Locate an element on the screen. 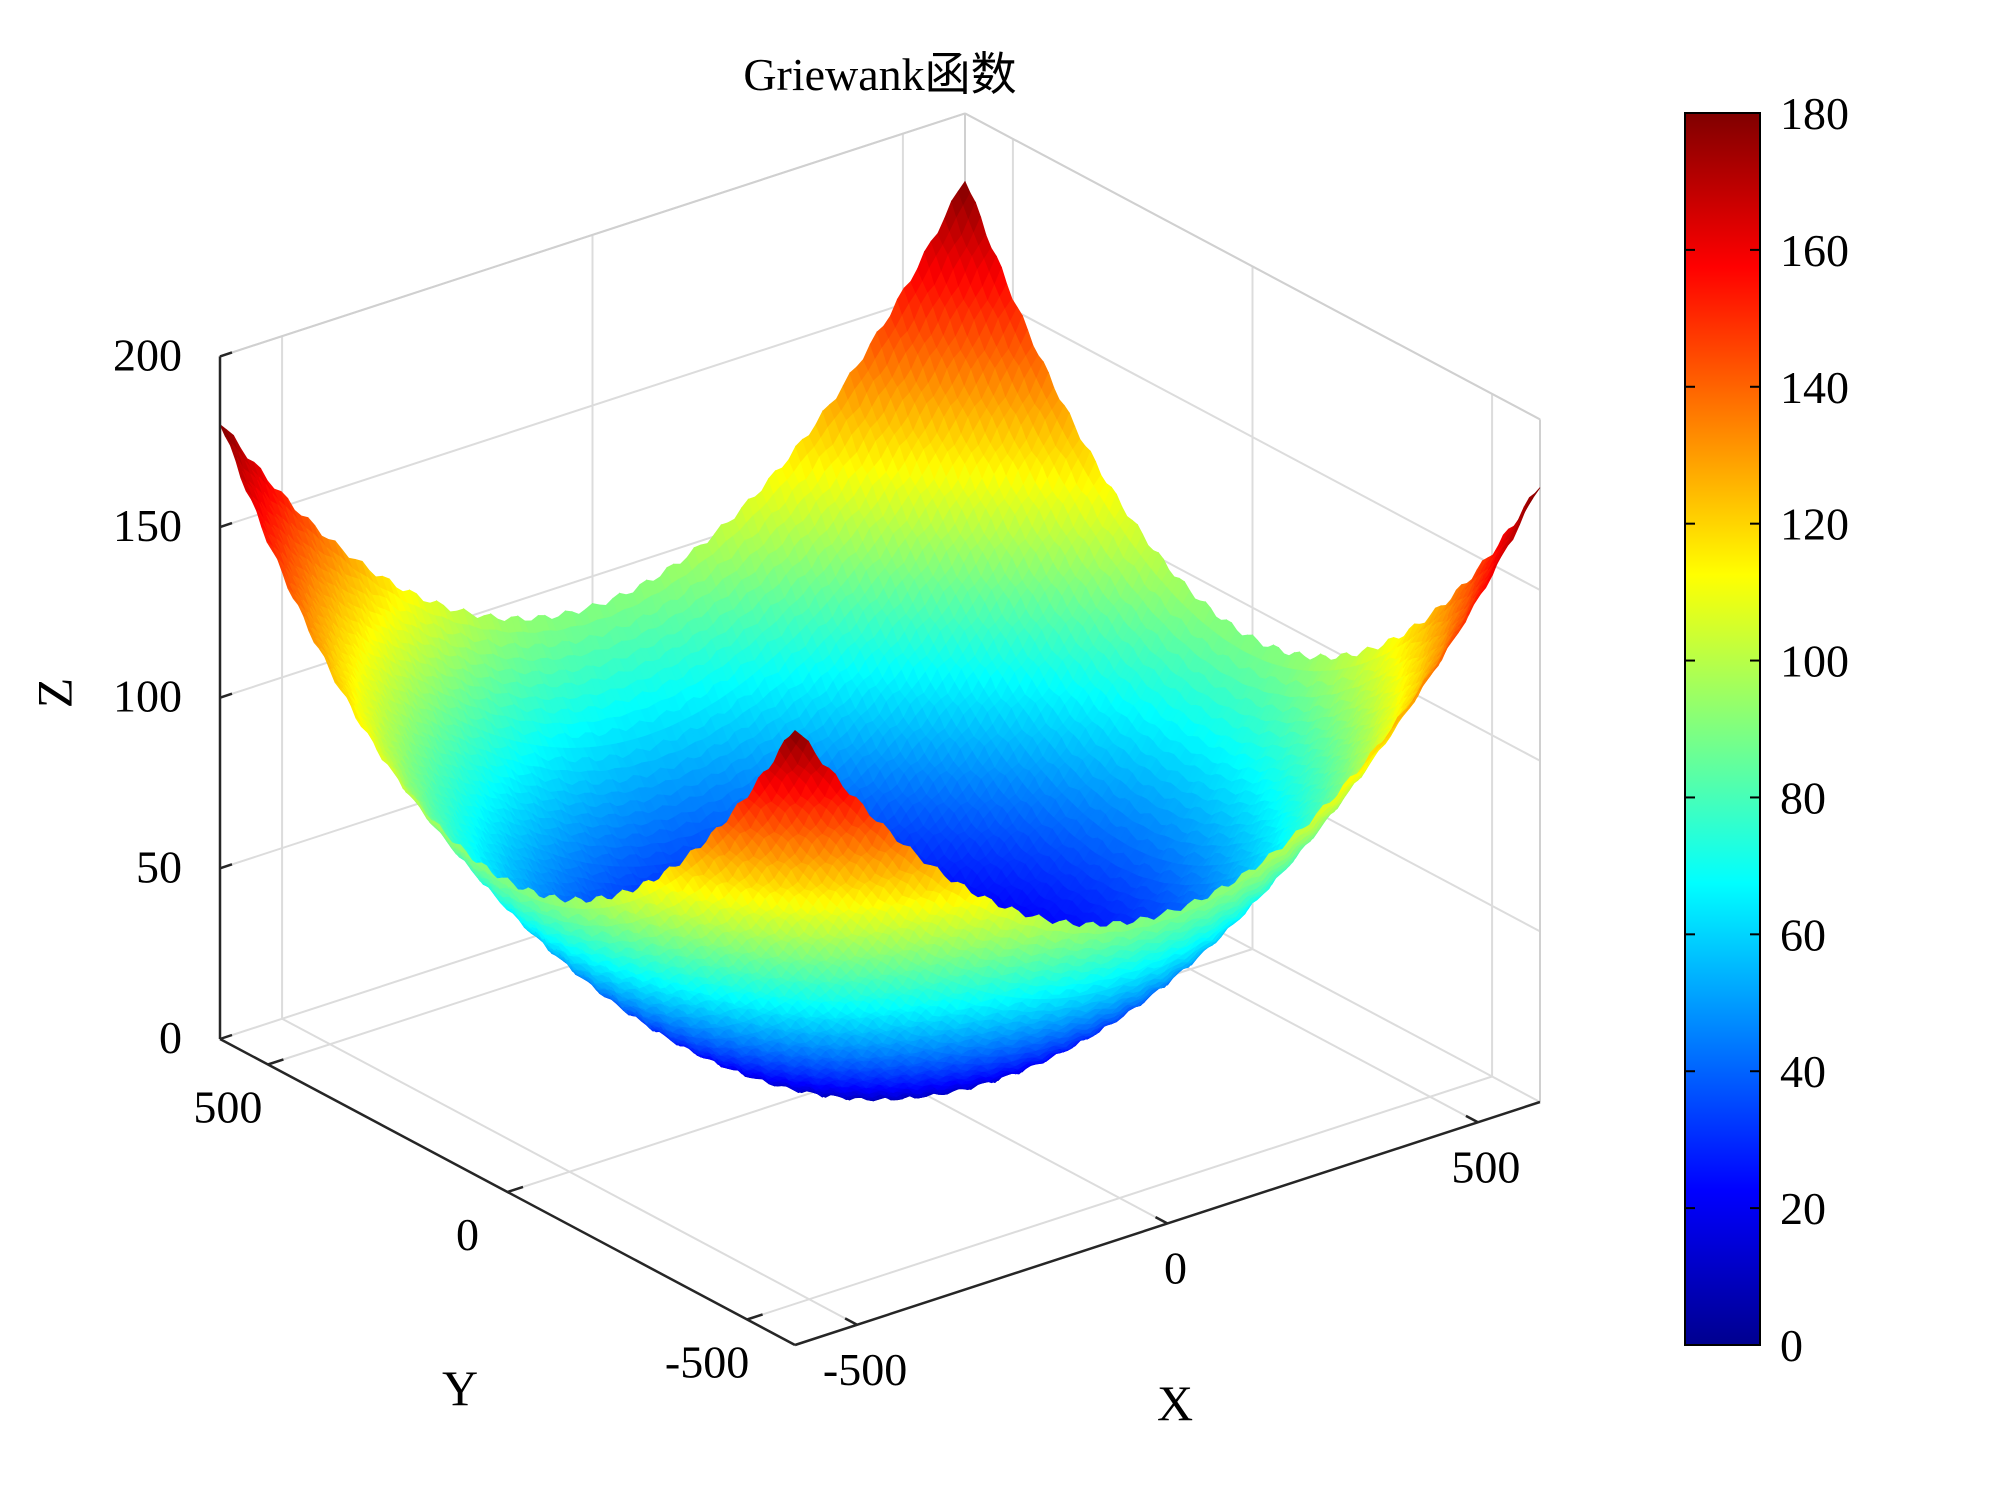 This screenshot has width=2000, height=1500. back-wall-gridline-z is located at coordinates (592, 406).